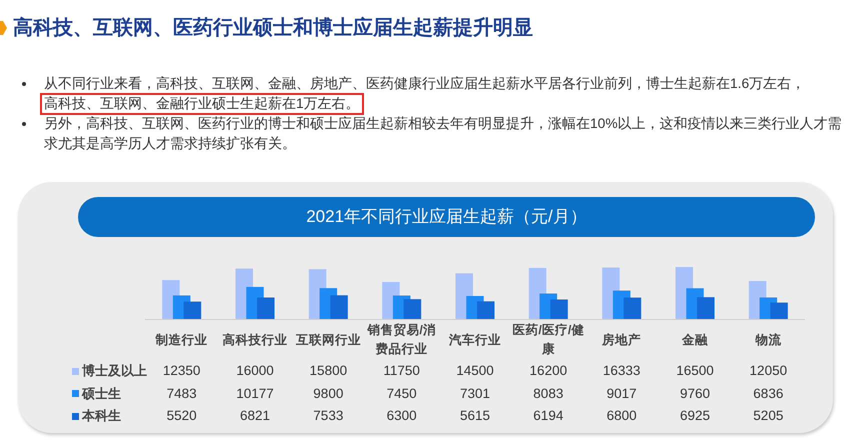 The height and width of the screenshot is (444, 848). I want to click on data-label: 9800, so click(328, 393).